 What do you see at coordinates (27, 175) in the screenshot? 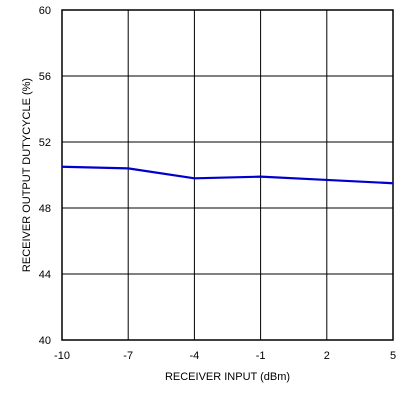
I see `y-axis-label: RECEIVER OUTPUT DUTYCYCLE (%)` at bounding box center [27, 175].